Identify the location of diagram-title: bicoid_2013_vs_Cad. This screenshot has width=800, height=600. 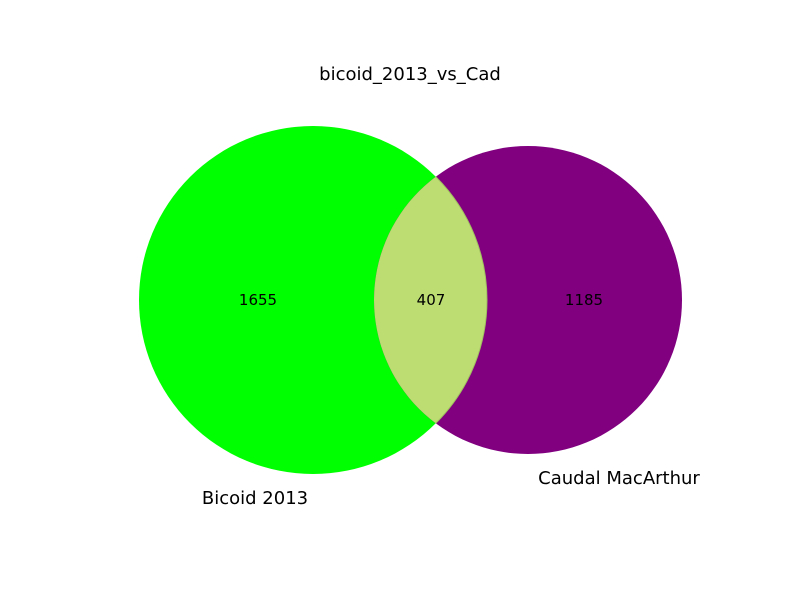
(410, 74).